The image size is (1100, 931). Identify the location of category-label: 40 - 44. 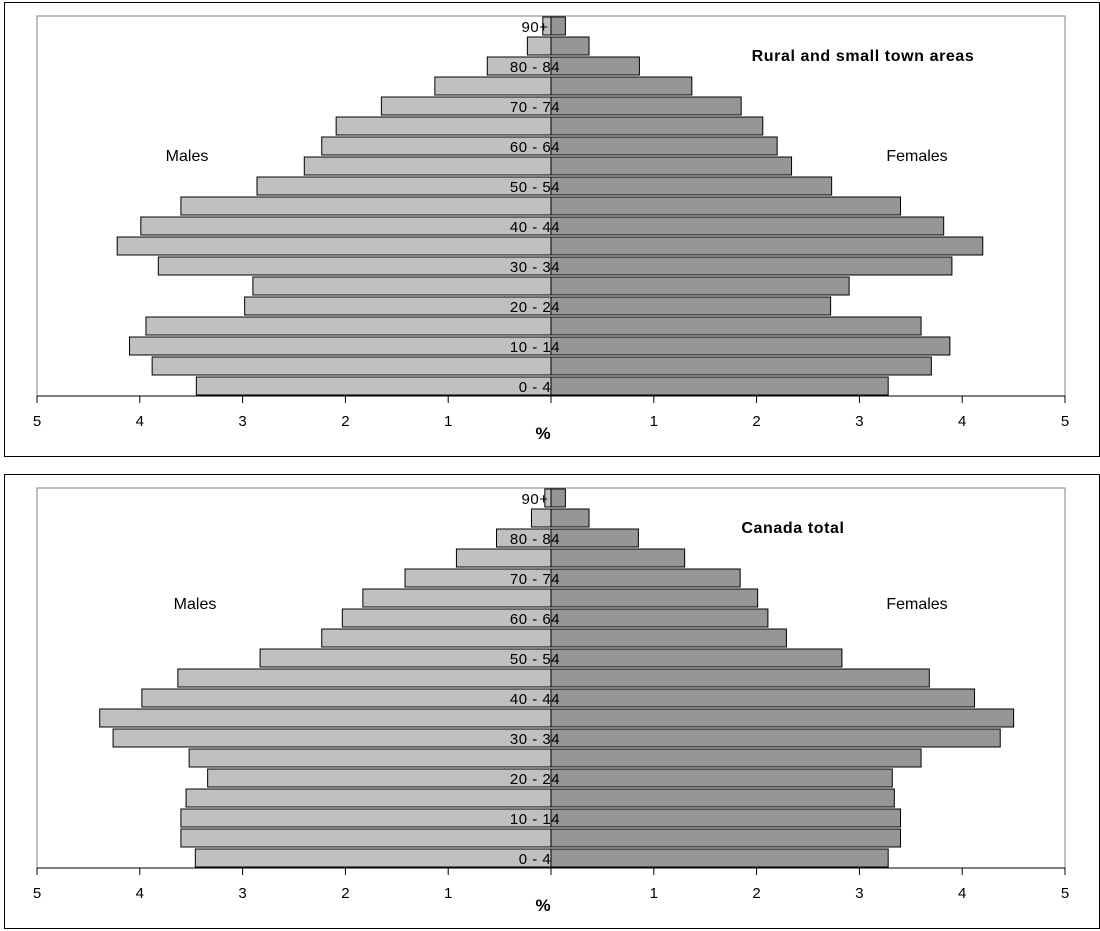
(535, 227).